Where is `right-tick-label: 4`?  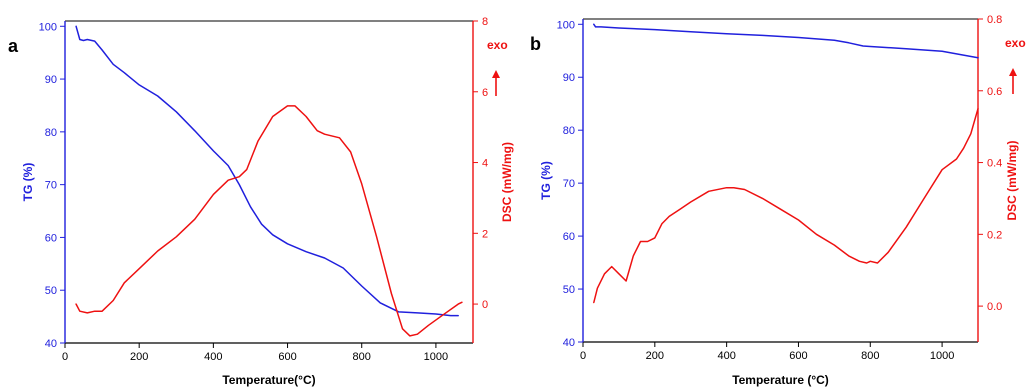 right-tick-label: 4 is located at coordinates (485, 164).